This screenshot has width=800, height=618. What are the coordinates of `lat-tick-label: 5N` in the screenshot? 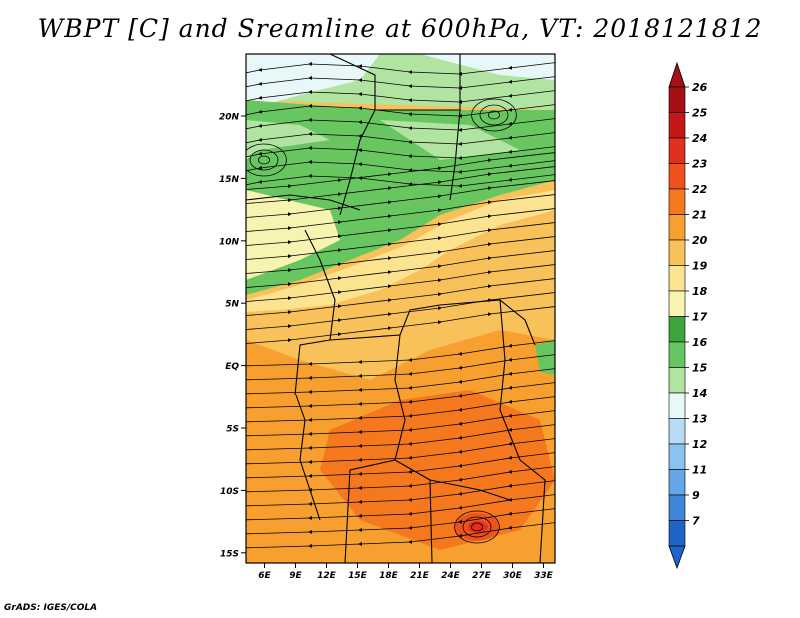 It's located at (232, 305).